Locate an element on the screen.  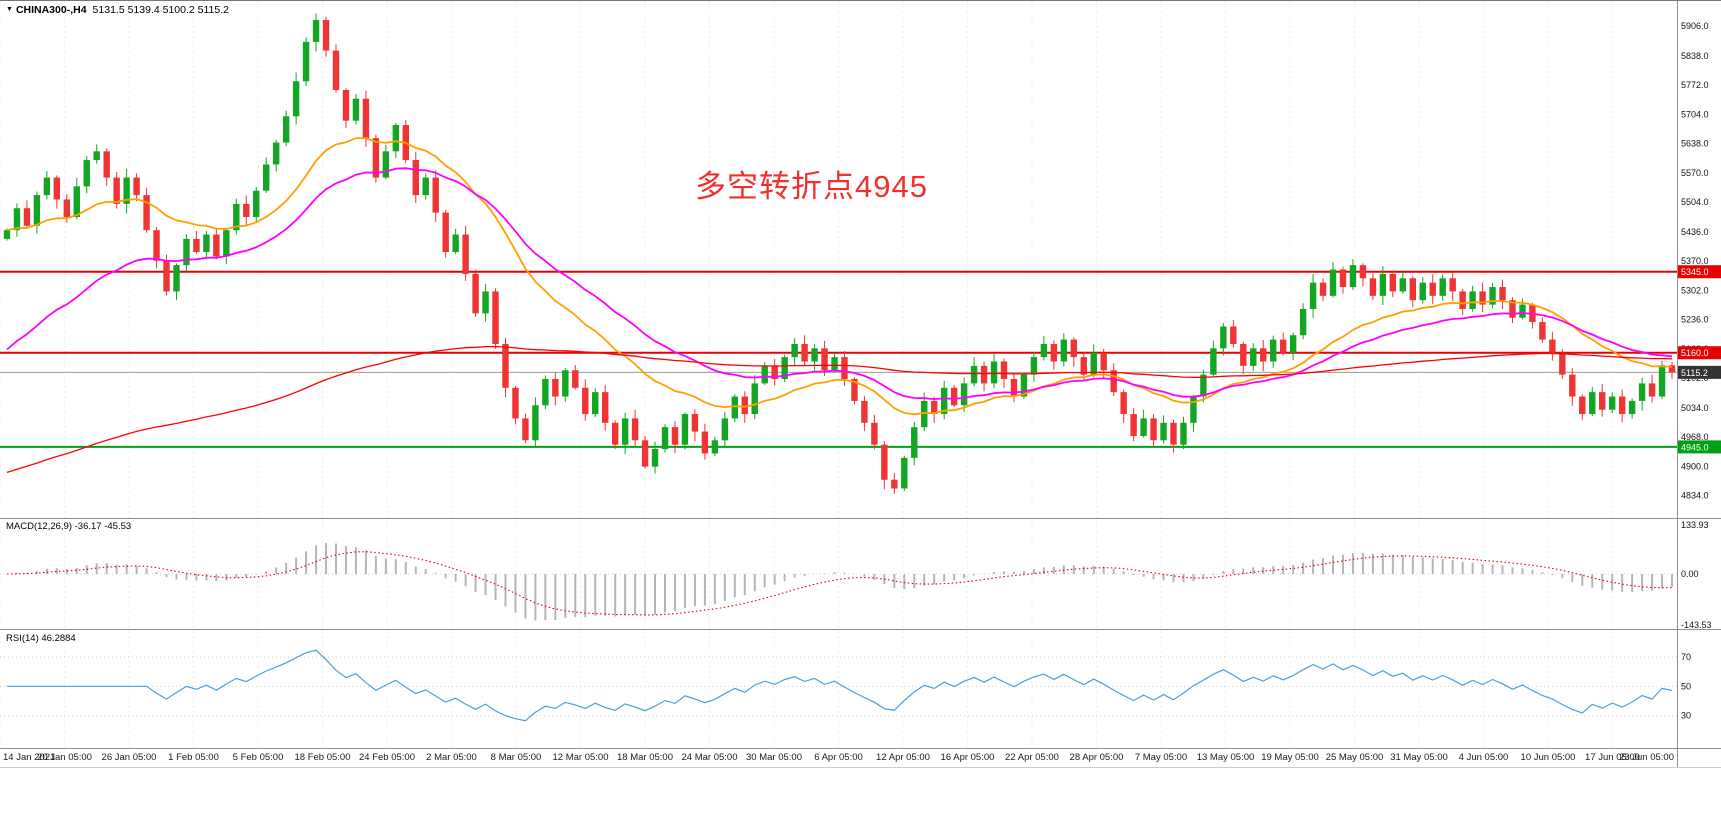
rsi-panel: 70 50 30 is located at coordinates (845, 685).